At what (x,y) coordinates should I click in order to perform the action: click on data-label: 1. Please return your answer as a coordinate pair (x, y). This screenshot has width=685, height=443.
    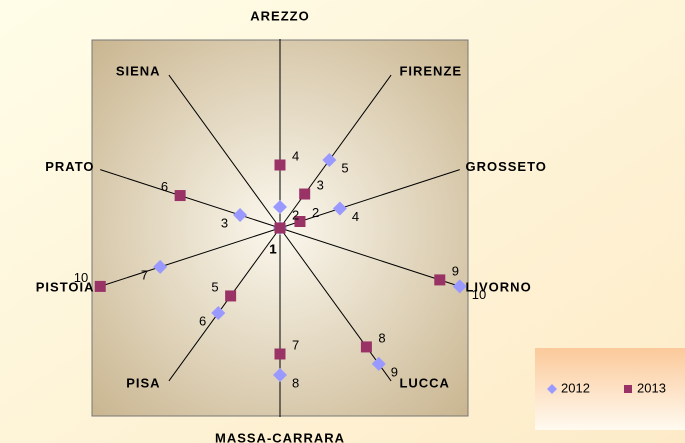
    Looking at the image, I should click on (272, 248).